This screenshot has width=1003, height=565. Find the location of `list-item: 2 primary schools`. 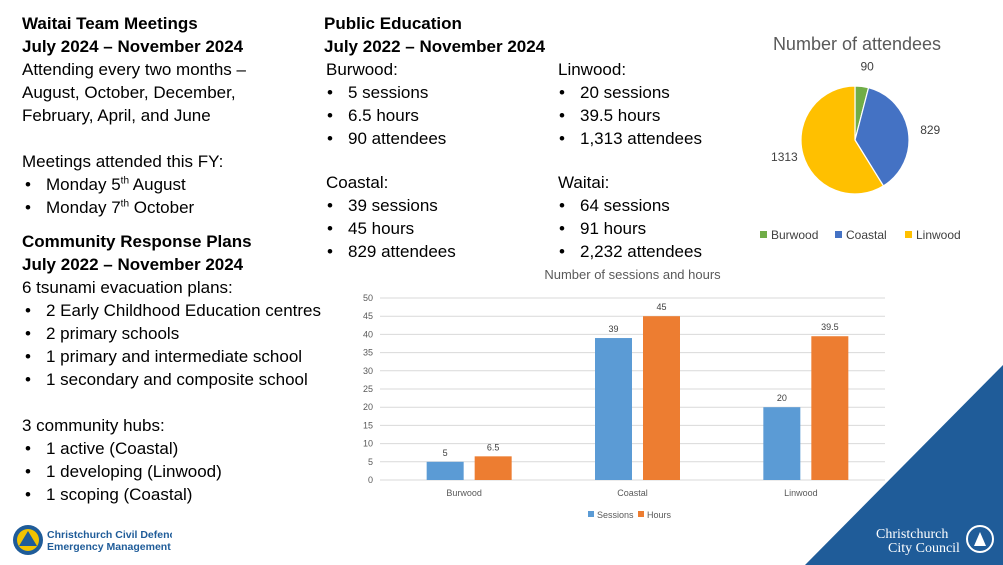

list-item: 2 primary schools is located at coordinates (182, 333).